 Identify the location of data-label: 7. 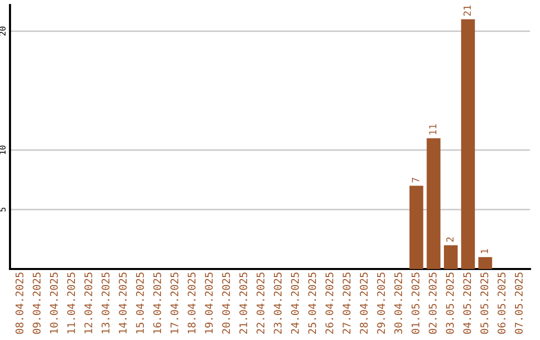
(416, 180).